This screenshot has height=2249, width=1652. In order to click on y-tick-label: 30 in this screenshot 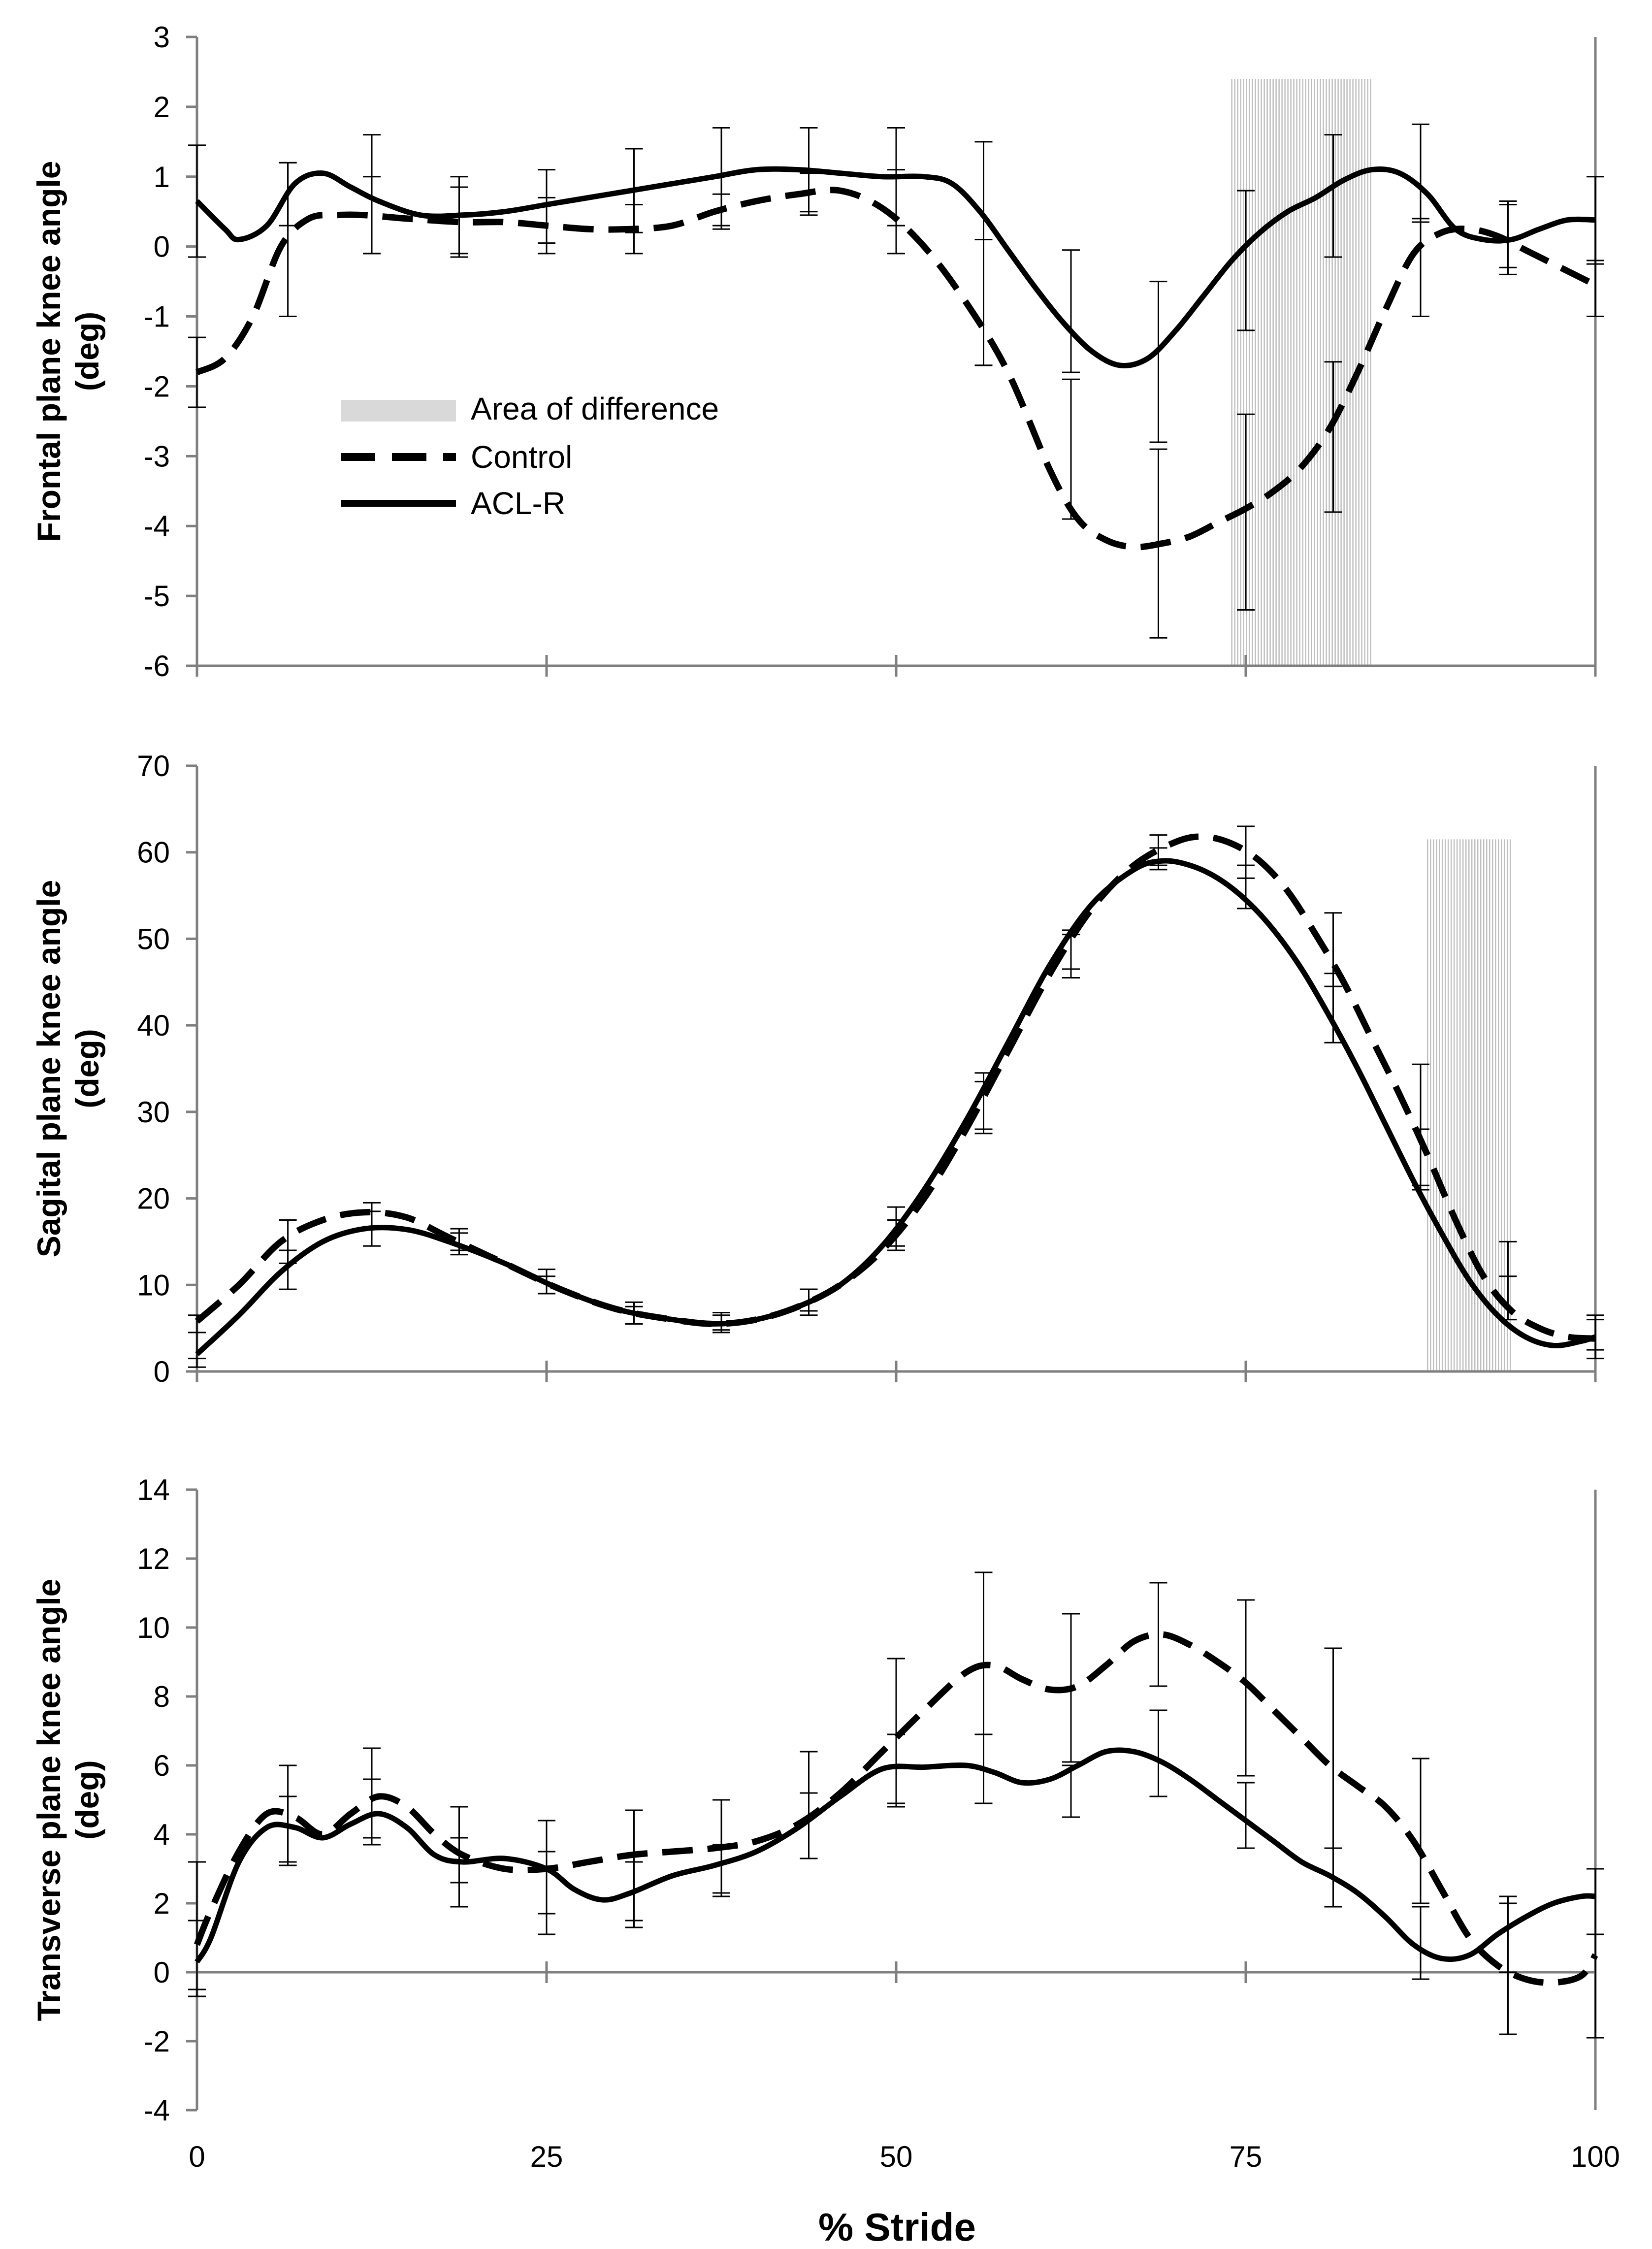, I will do `click(153, 1113)`.